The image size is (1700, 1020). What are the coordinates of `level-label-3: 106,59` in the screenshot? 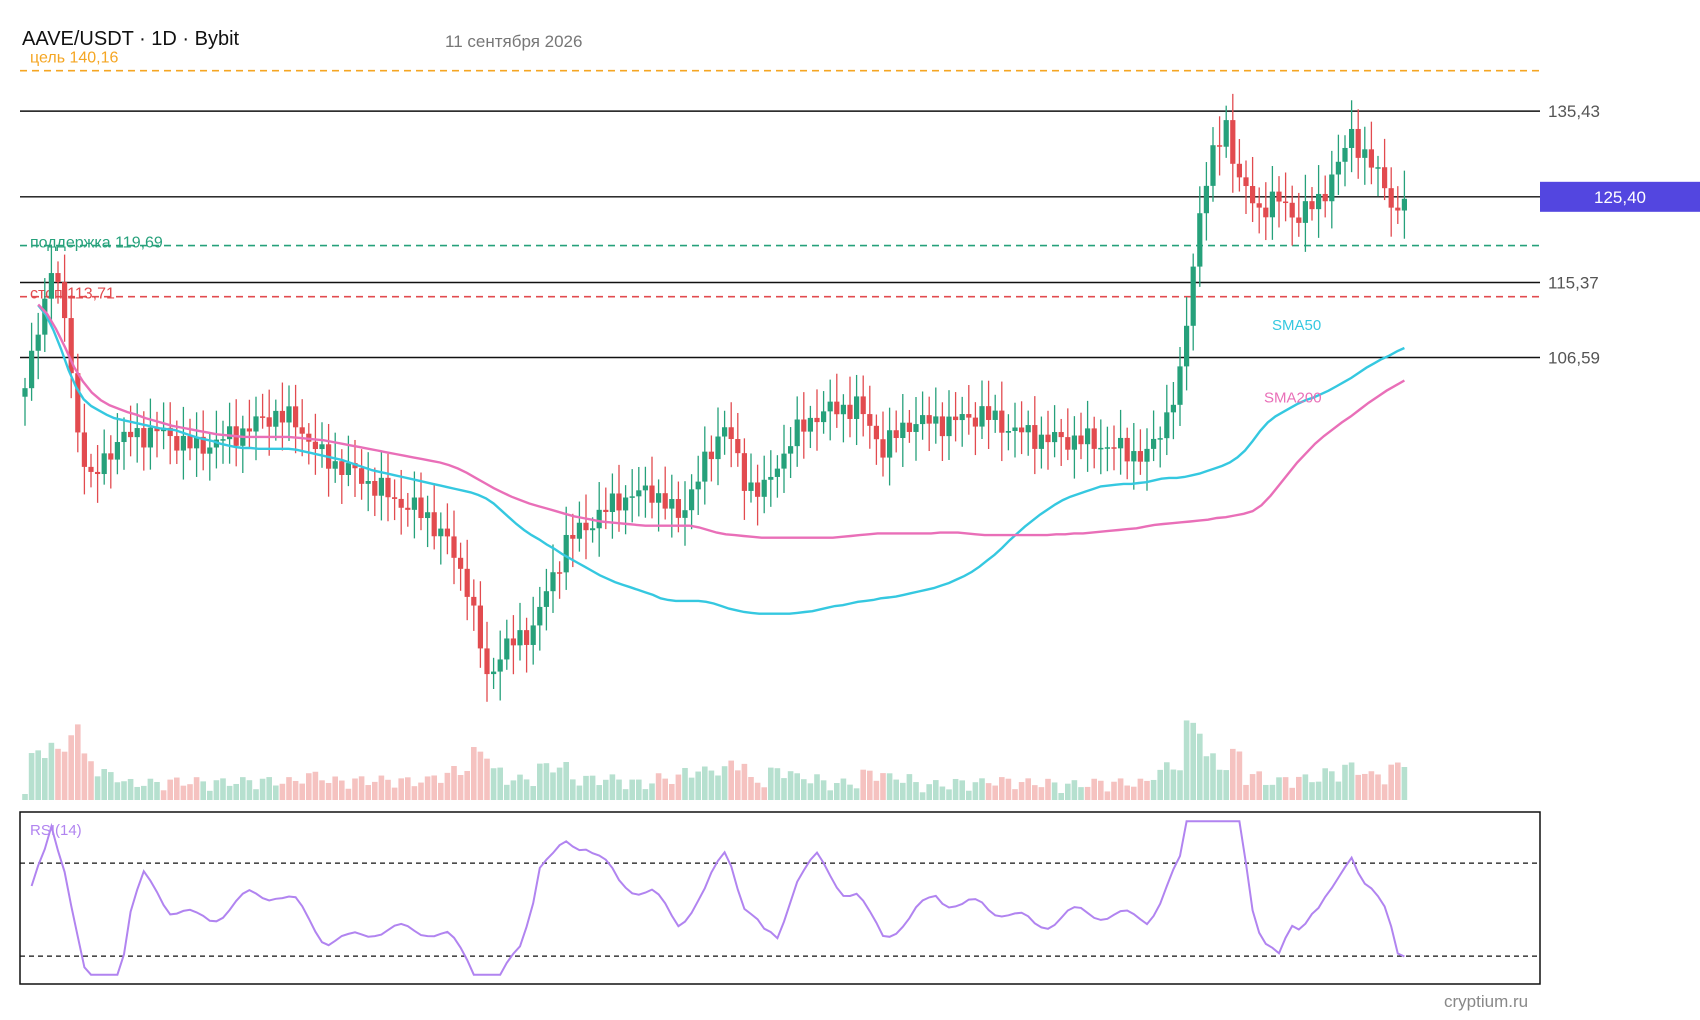 It's located at (1574, 358).